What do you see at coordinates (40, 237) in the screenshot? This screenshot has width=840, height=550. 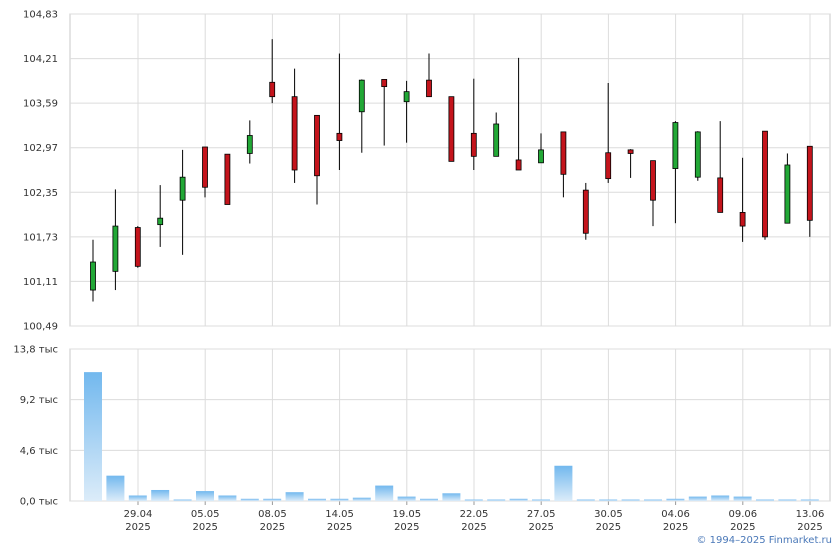 I see `price-y-tick-label: 101,73` at bounding box center [40, 237].